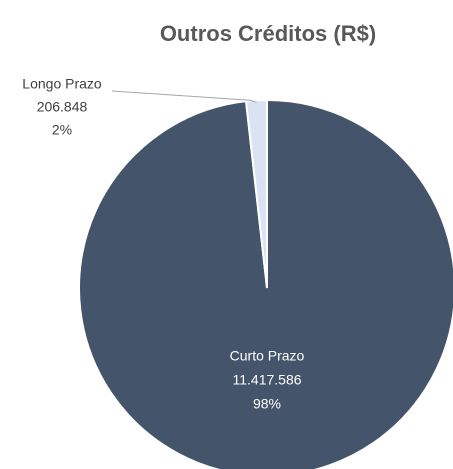 This screenshot has height=469, width=453. Describe the element at coordinates (62, 130) in the screenshot. I see `percent-label: 2%` at that location.